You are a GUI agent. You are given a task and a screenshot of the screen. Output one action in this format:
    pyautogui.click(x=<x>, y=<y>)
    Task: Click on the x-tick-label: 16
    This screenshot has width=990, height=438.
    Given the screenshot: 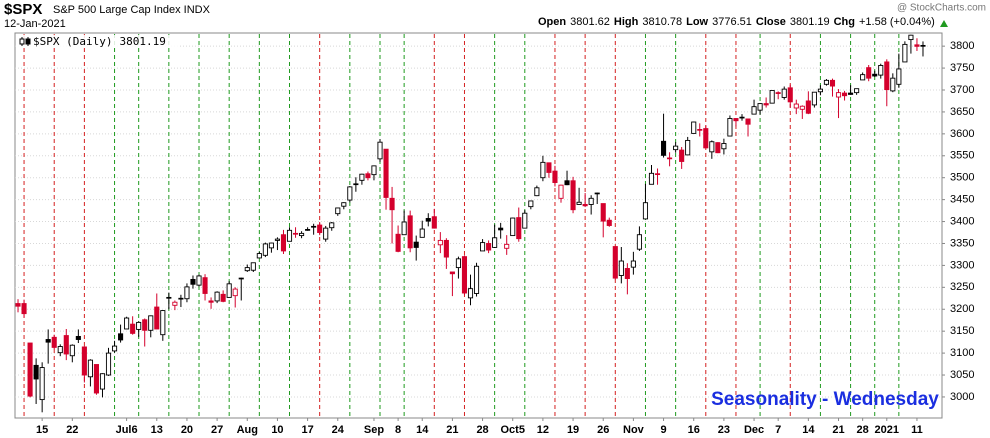 What is the action you would take?
    pyautogui.click(x=694, y=430)
    